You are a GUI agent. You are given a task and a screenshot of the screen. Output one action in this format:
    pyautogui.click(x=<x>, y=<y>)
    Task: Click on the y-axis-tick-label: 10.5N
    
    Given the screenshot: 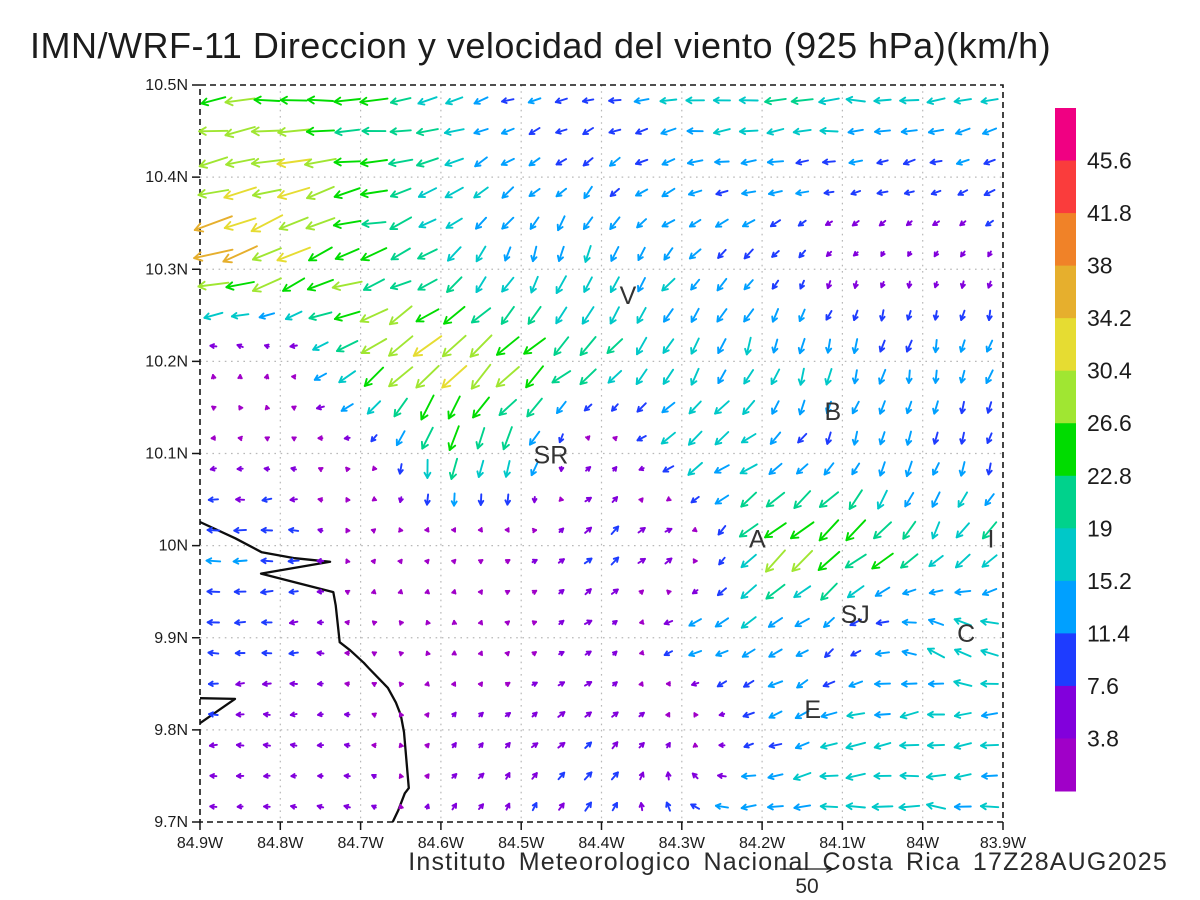 What is the action you would take?
    pyautogui.click(x=166, y=85)
    